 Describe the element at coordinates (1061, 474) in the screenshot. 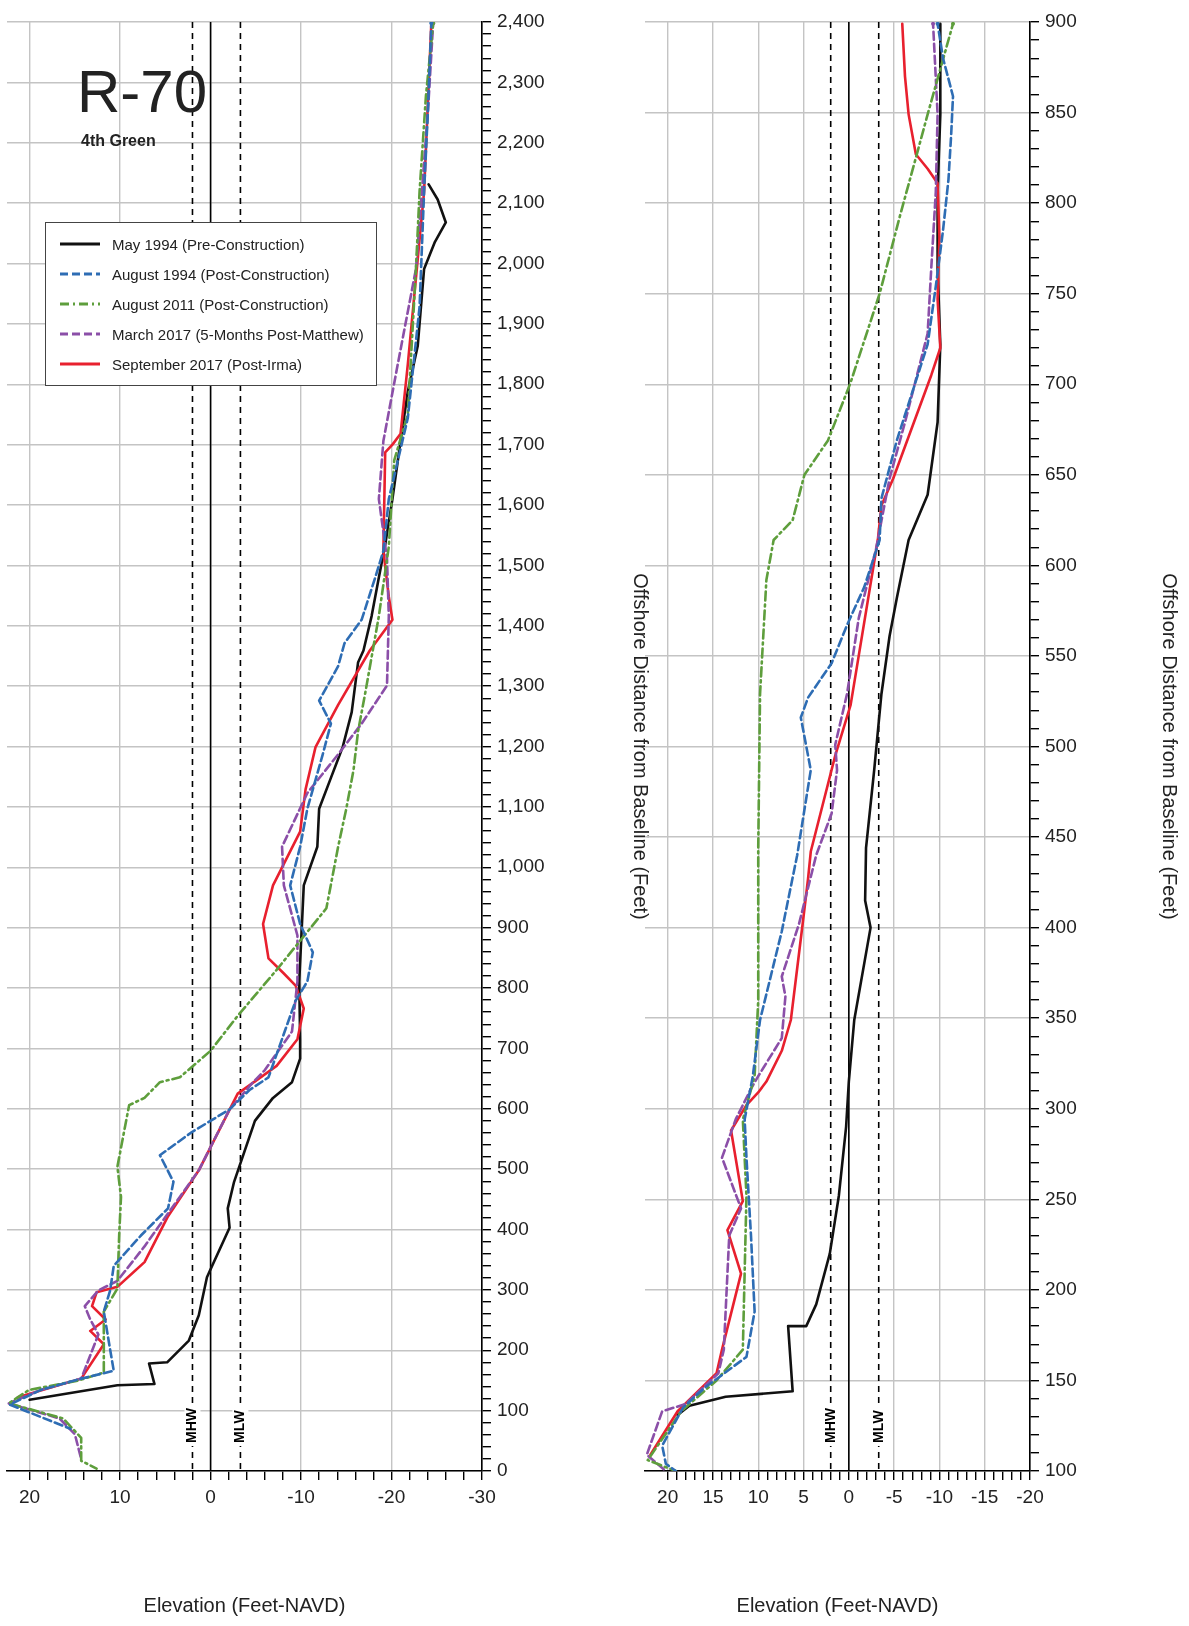

I see `y-tick-label: 650` at that location.